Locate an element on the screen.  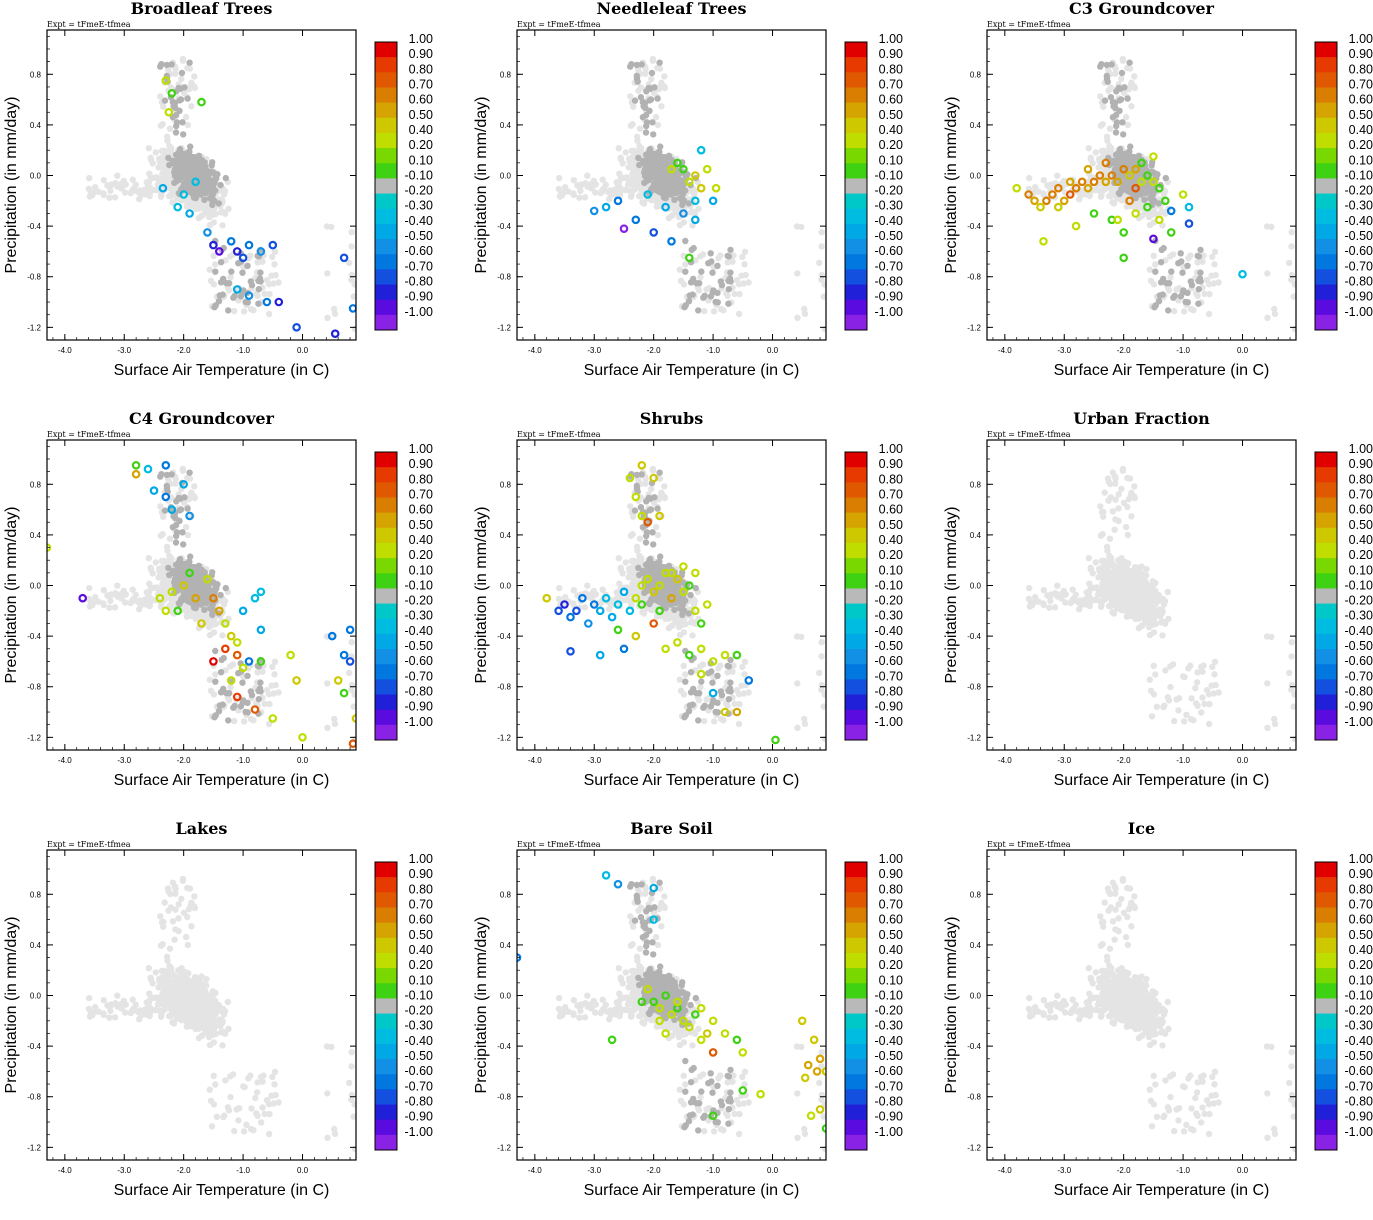
colorbar-tick-label: 0.10 is located at coordinates (891, 160).